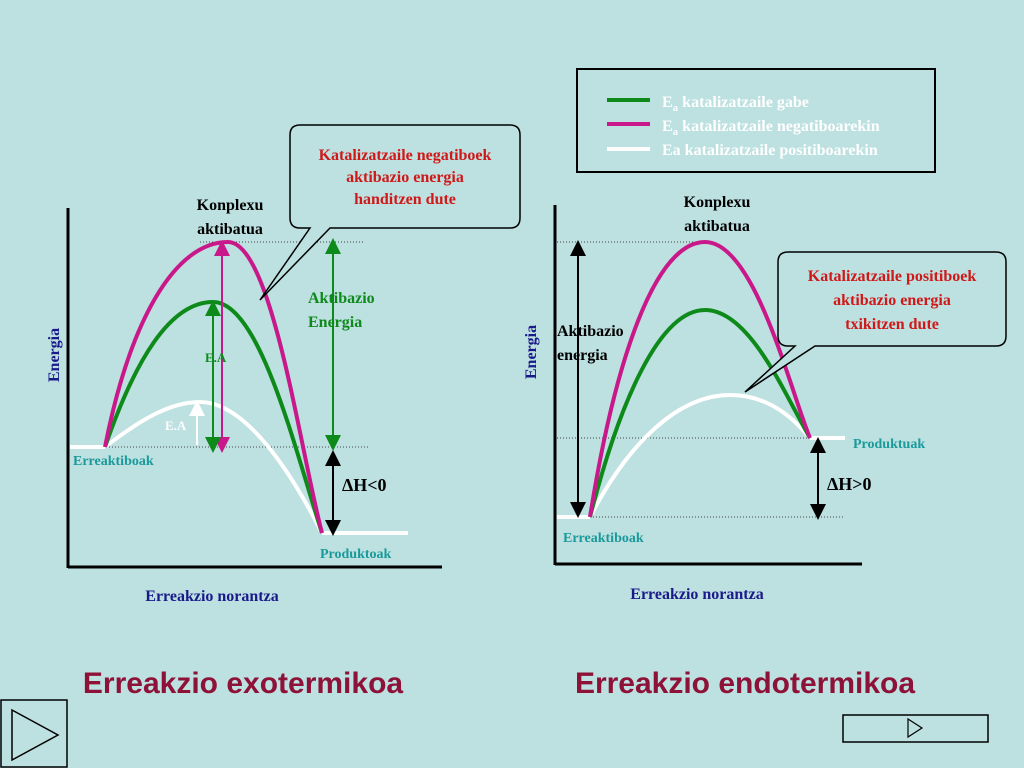  Describe the element at coordinates (849, 484) in the screenshot. I see `delta-h: ΔH>0` at that location.